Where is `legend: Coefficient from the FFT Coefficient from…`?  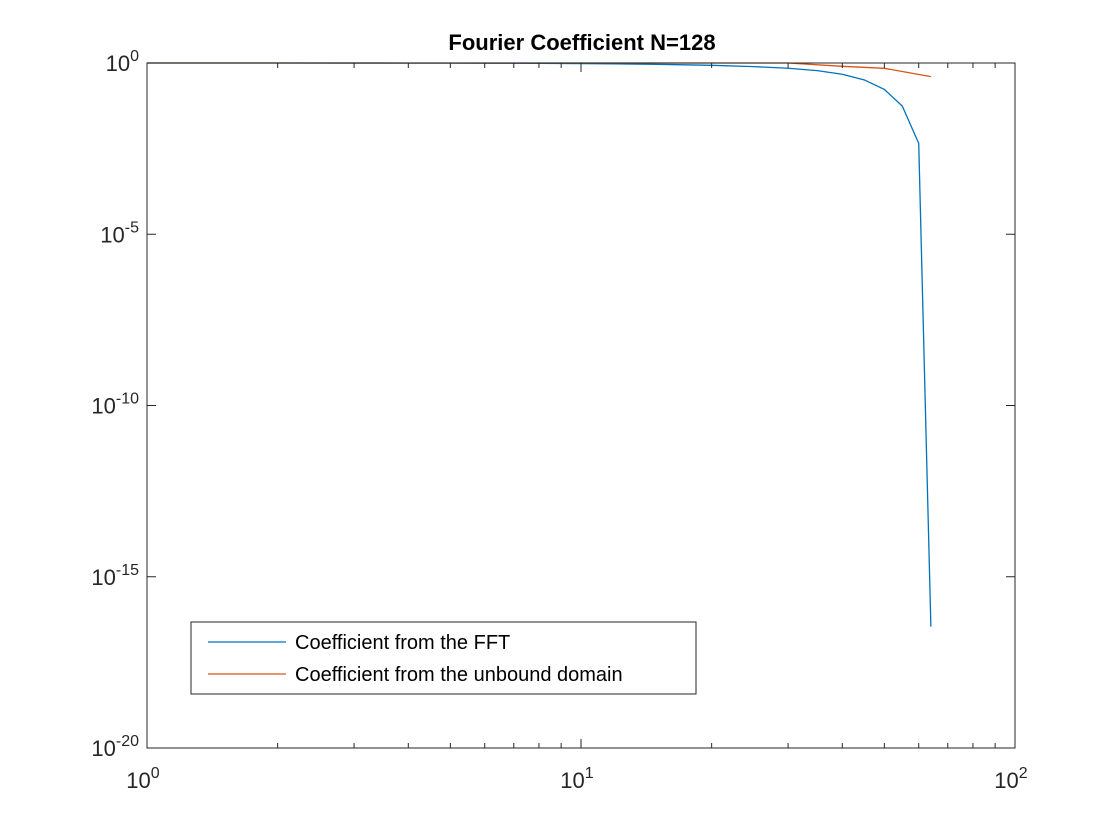
legend: Coefficient from the FFT Coefficient from… is located at coordinates (443, 658).